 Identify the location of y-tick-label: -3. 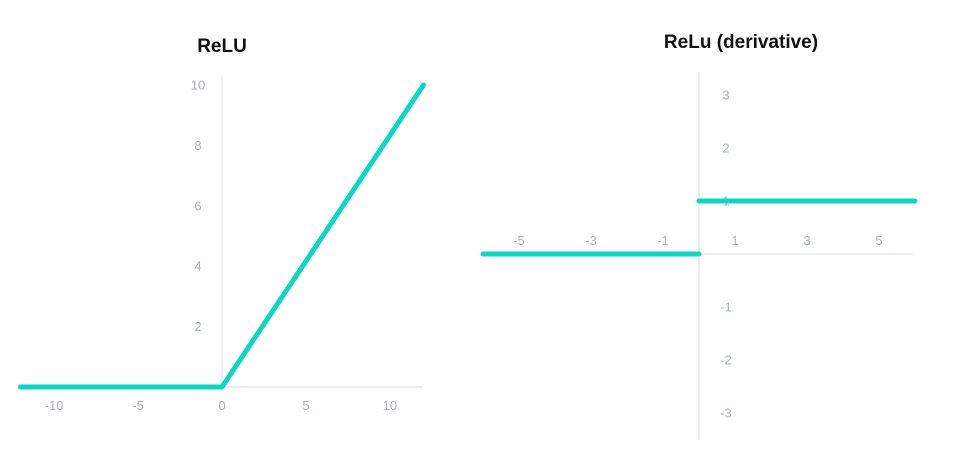
(726, 413).